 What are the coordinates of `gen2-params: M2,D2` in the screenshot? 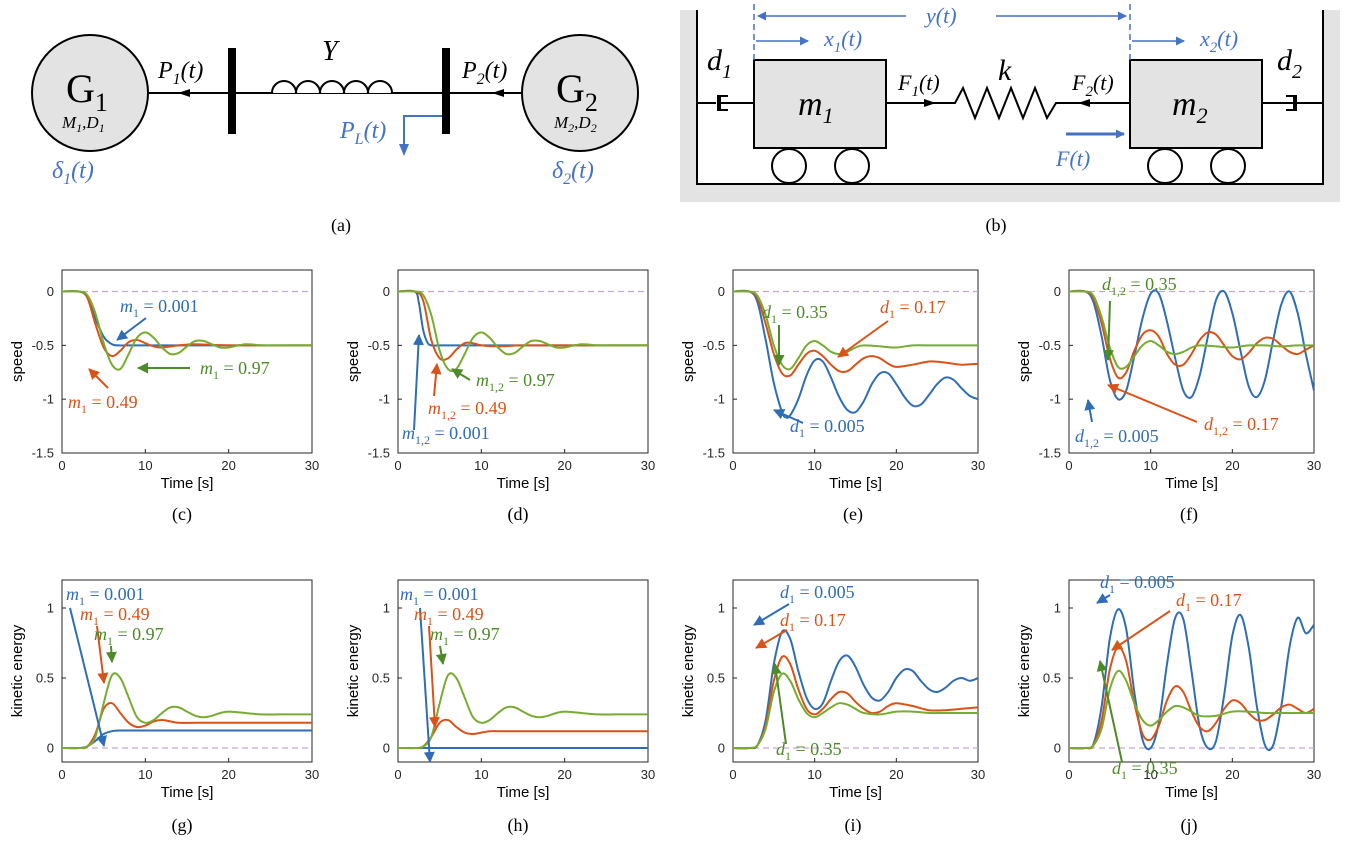 It's located at (575, 124).